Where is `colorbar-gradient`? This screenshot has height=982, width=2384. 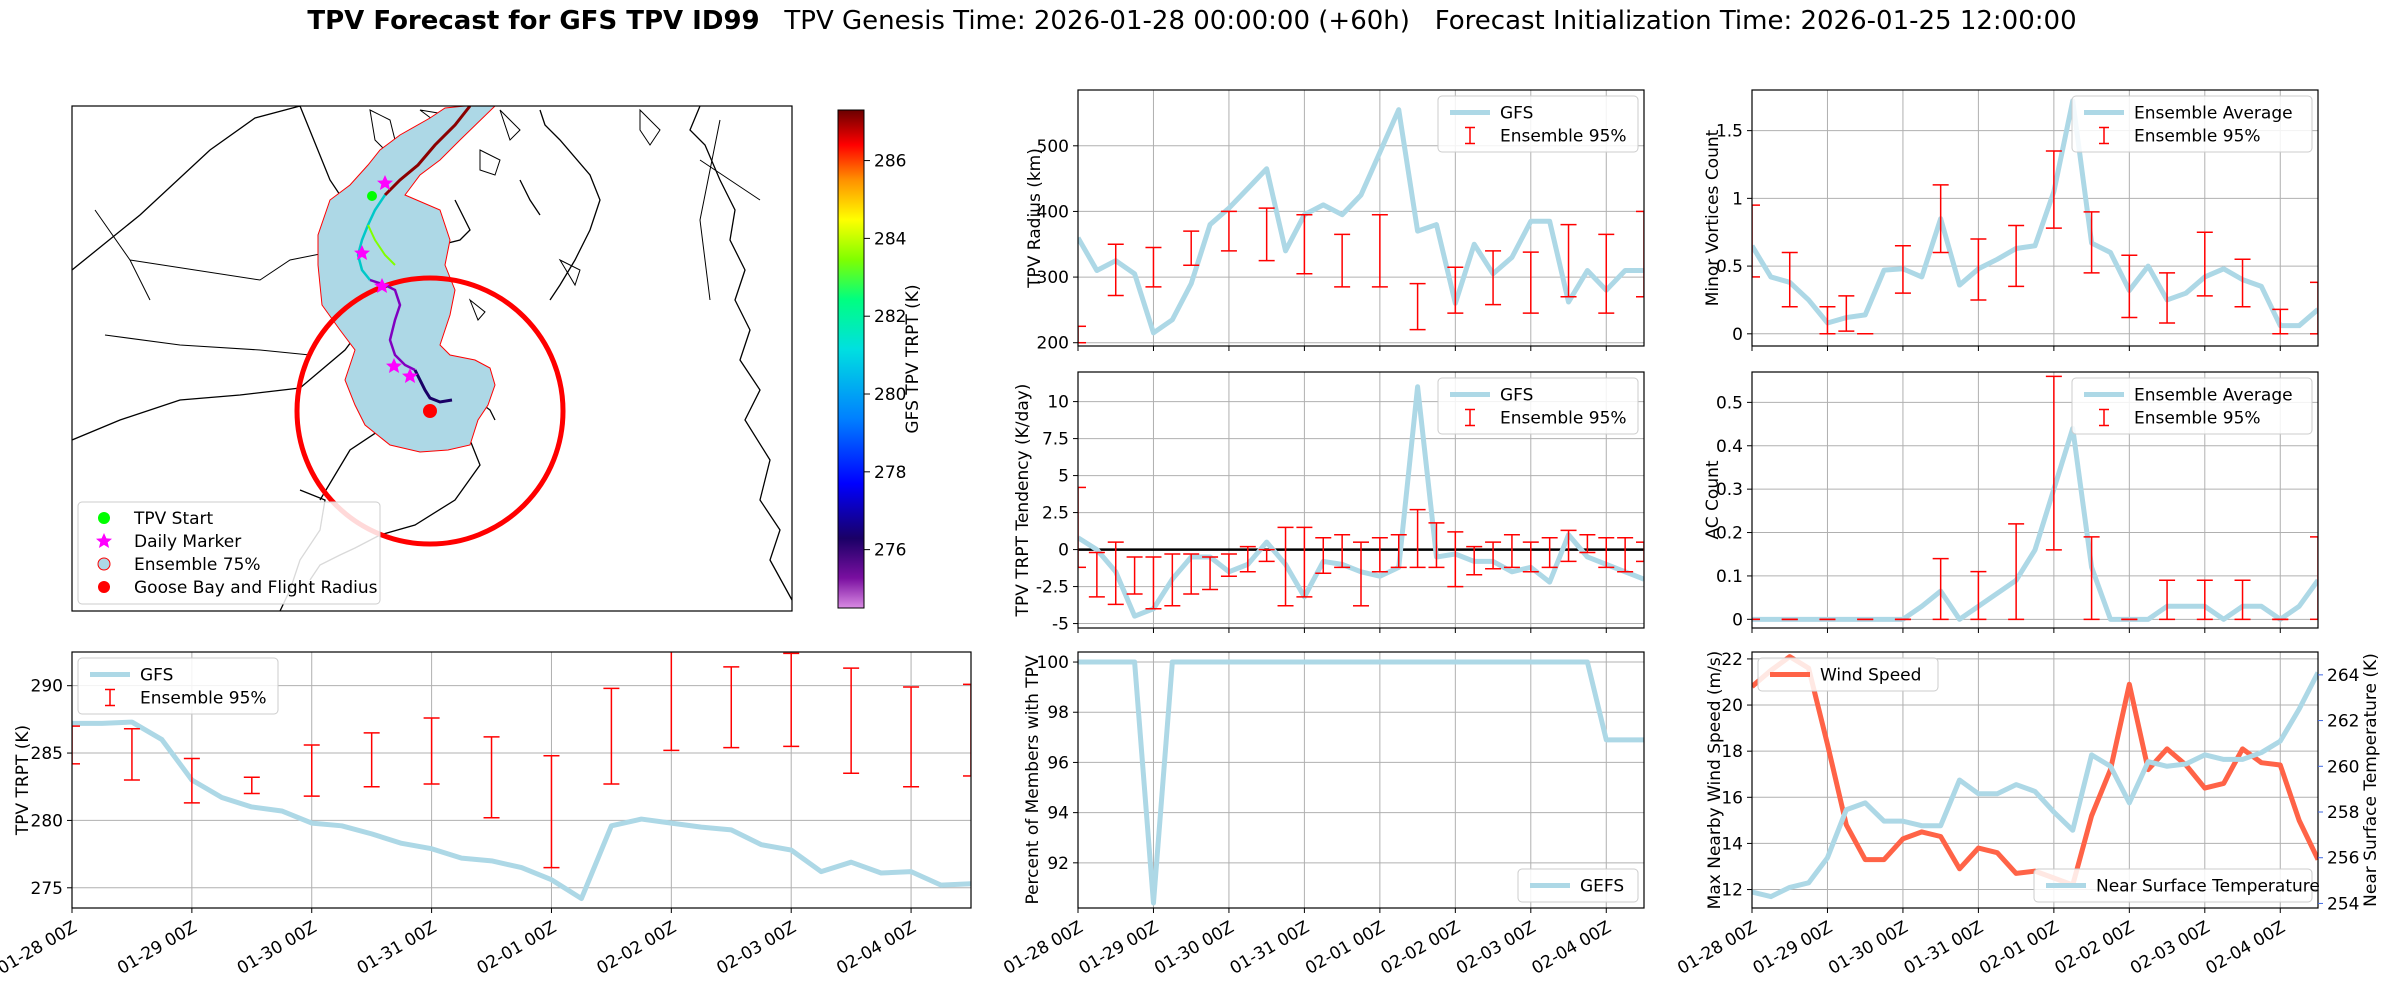
colorbar-gradient is located at coordinates (851, 359).